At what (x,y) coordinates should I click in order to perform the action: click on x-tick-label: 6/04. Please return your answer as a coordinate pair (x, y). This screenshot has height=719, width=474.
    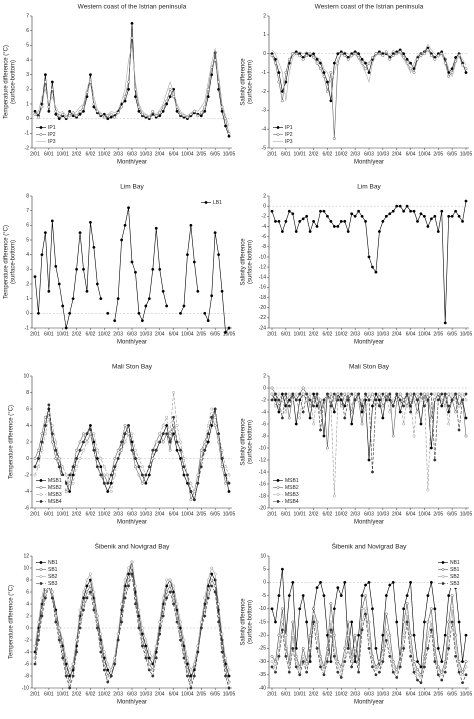
    Looking at the image, I should click on (411, 334).